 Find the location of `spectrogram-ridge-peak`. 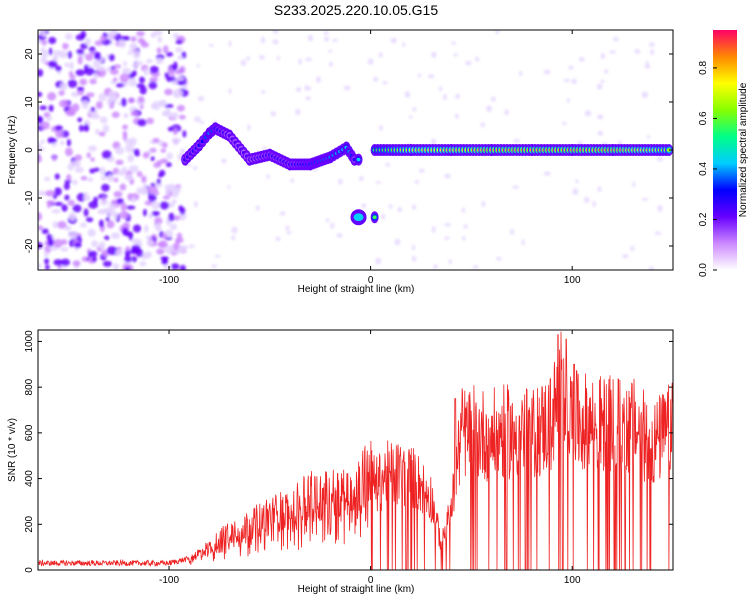

spectrogram-ridge-peak is located at coordinates (668, 150).